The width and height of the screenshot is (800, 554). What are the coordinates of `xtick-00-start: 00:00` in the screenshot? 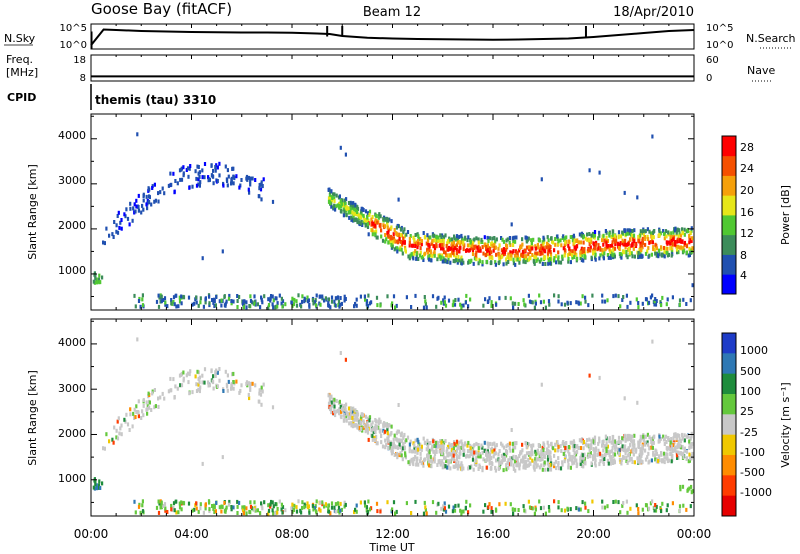 It's located at (91, 534).